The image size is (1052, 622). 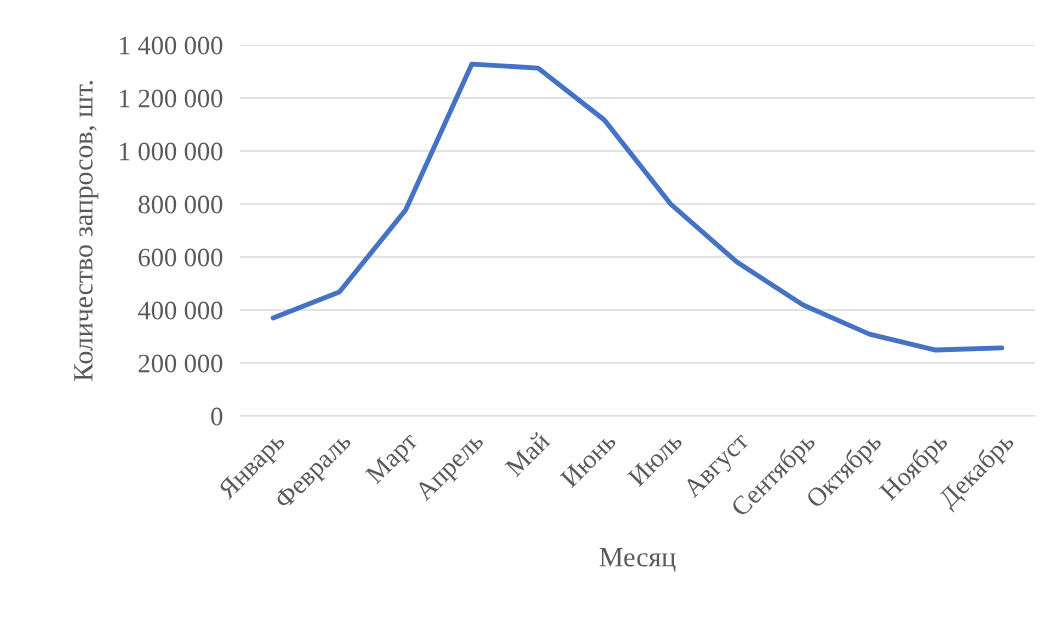 I want to click on y-tick-label: 1 200 000, so click(x=171, y=98).